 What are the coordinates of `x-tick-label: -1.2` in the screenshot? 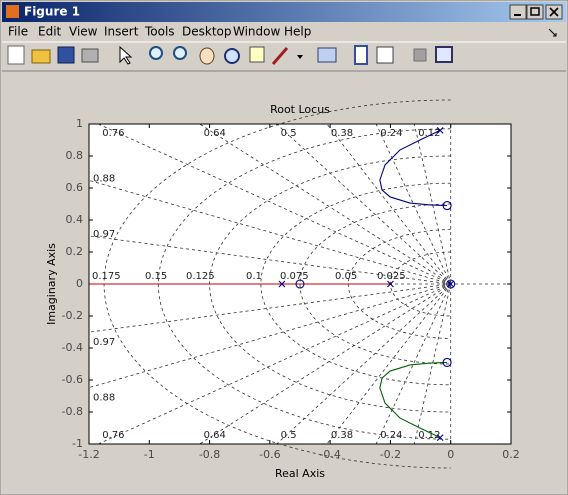 It's located at (88, 454).